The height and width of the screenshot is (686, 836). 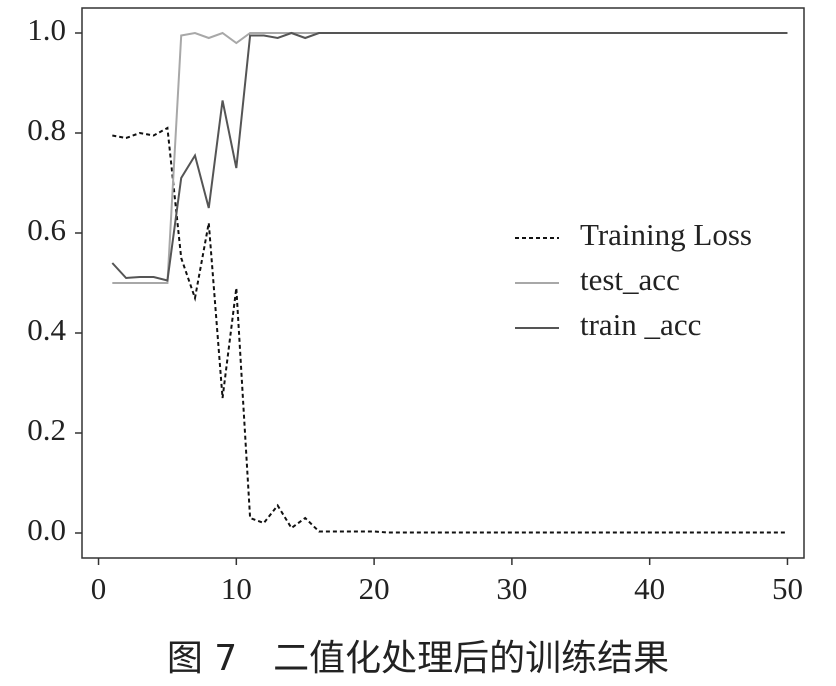 I want to click on legend-label: train _acc, so click(x=640, y=324).